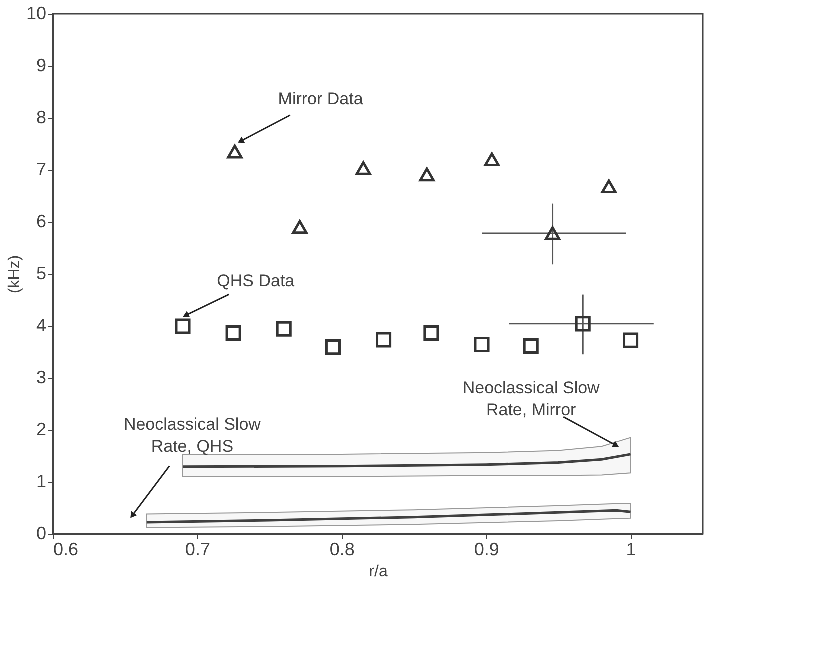 The width and height of the screenshot is (815, 658). I want to click on x-tick-label: 1, so click(631, 550).